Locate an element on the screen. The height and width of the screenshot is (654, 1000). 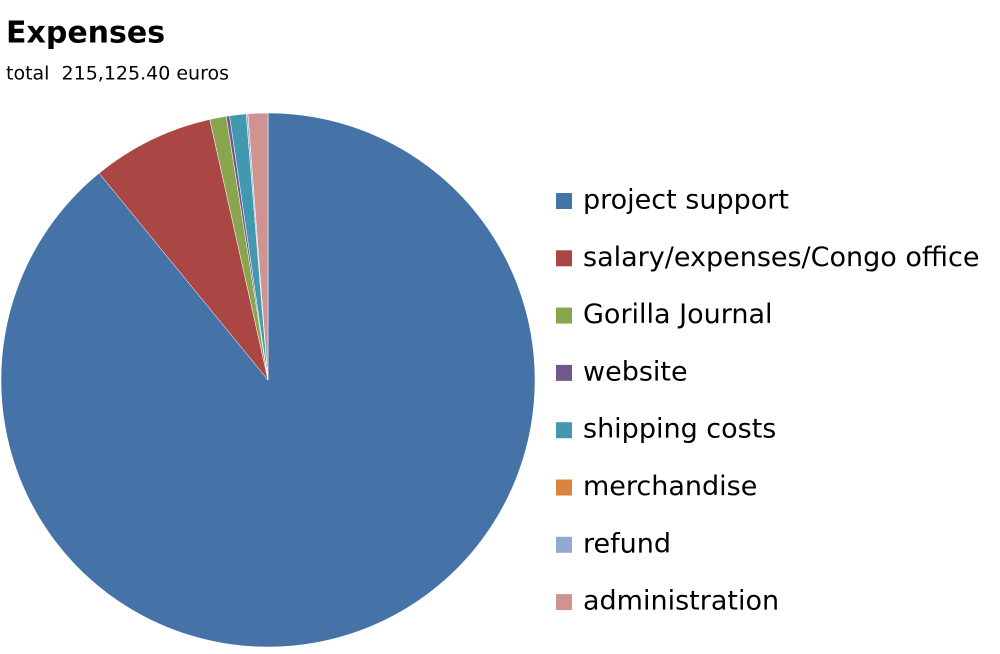
legend-label: shipping costs is located at coordinates (679, 429).